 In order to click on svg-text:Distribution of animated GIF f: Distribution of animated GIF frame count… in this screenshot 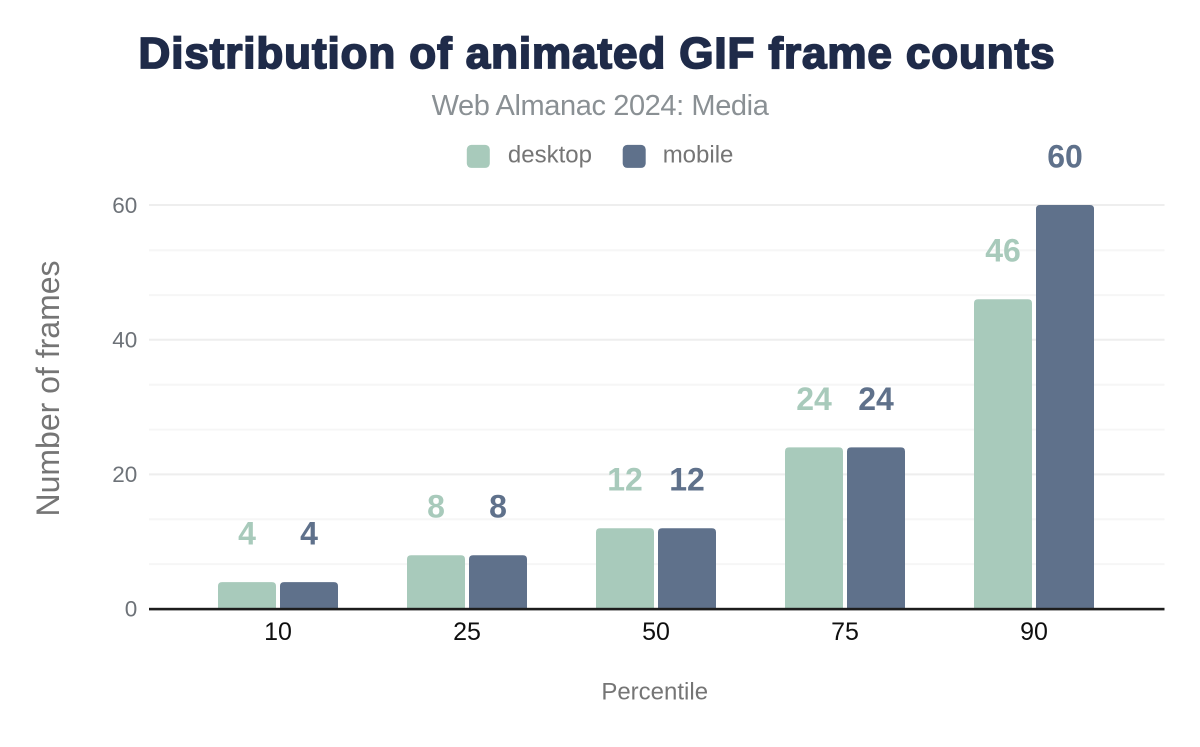, I will do `click(597, 53)`.